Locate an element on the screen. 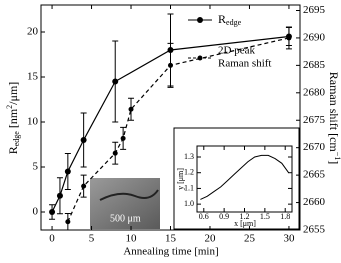 This screenshot has height=263, width=341. y2-tick-label: 2665 is located at coordinates (314, 175).